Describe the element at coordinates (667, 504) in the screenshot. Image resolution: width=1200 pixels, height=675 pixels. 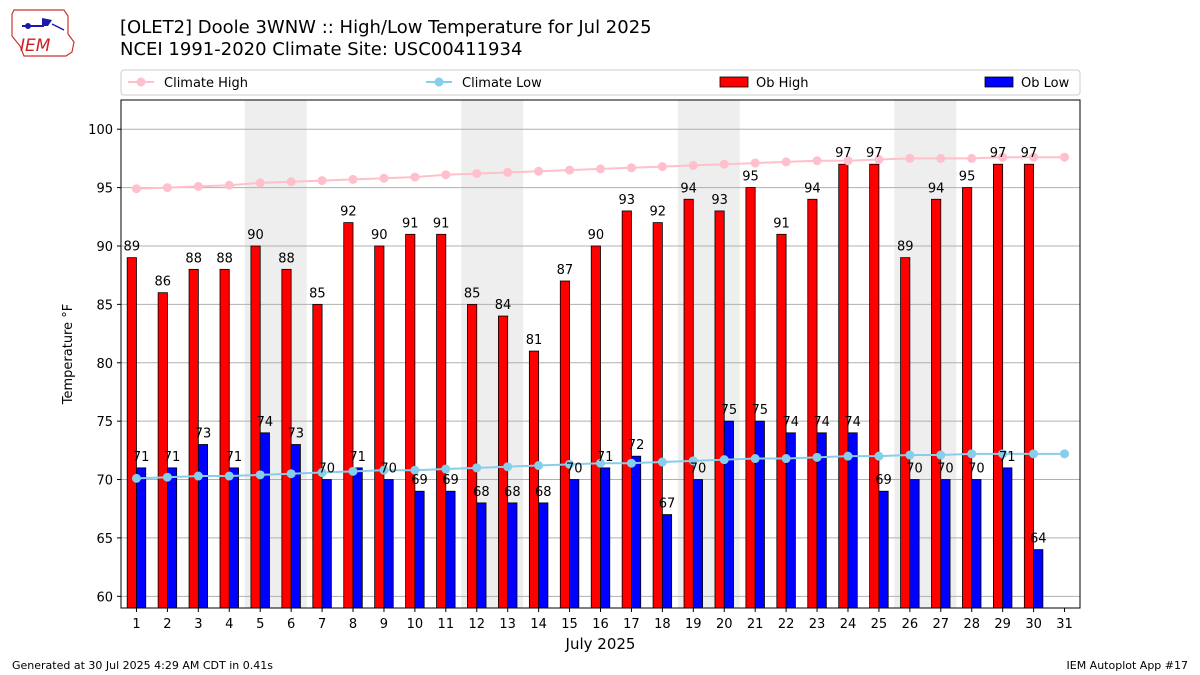
I see `ob-low-label: 67` at that location.